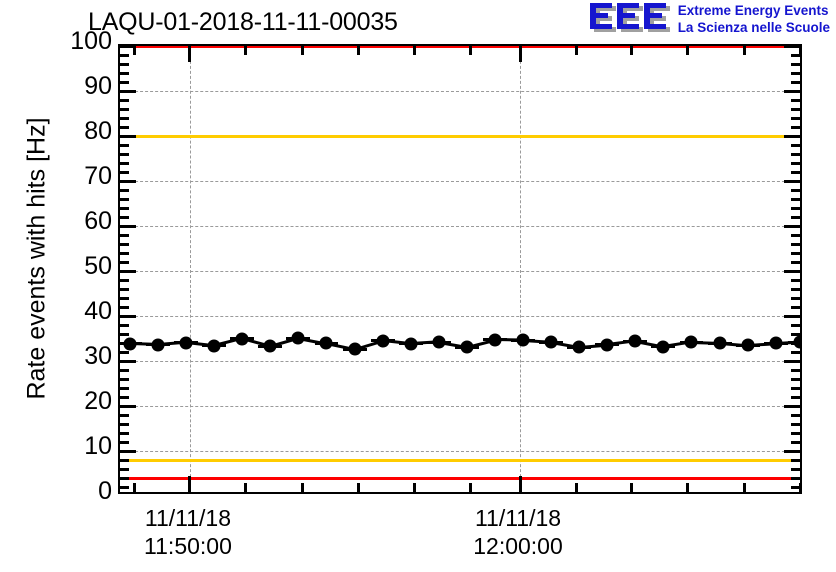 This screenshot has height=572, width=836. I want to click on x-axis-tick-label: 11/11/18 11:50:00, so click(188, 532).